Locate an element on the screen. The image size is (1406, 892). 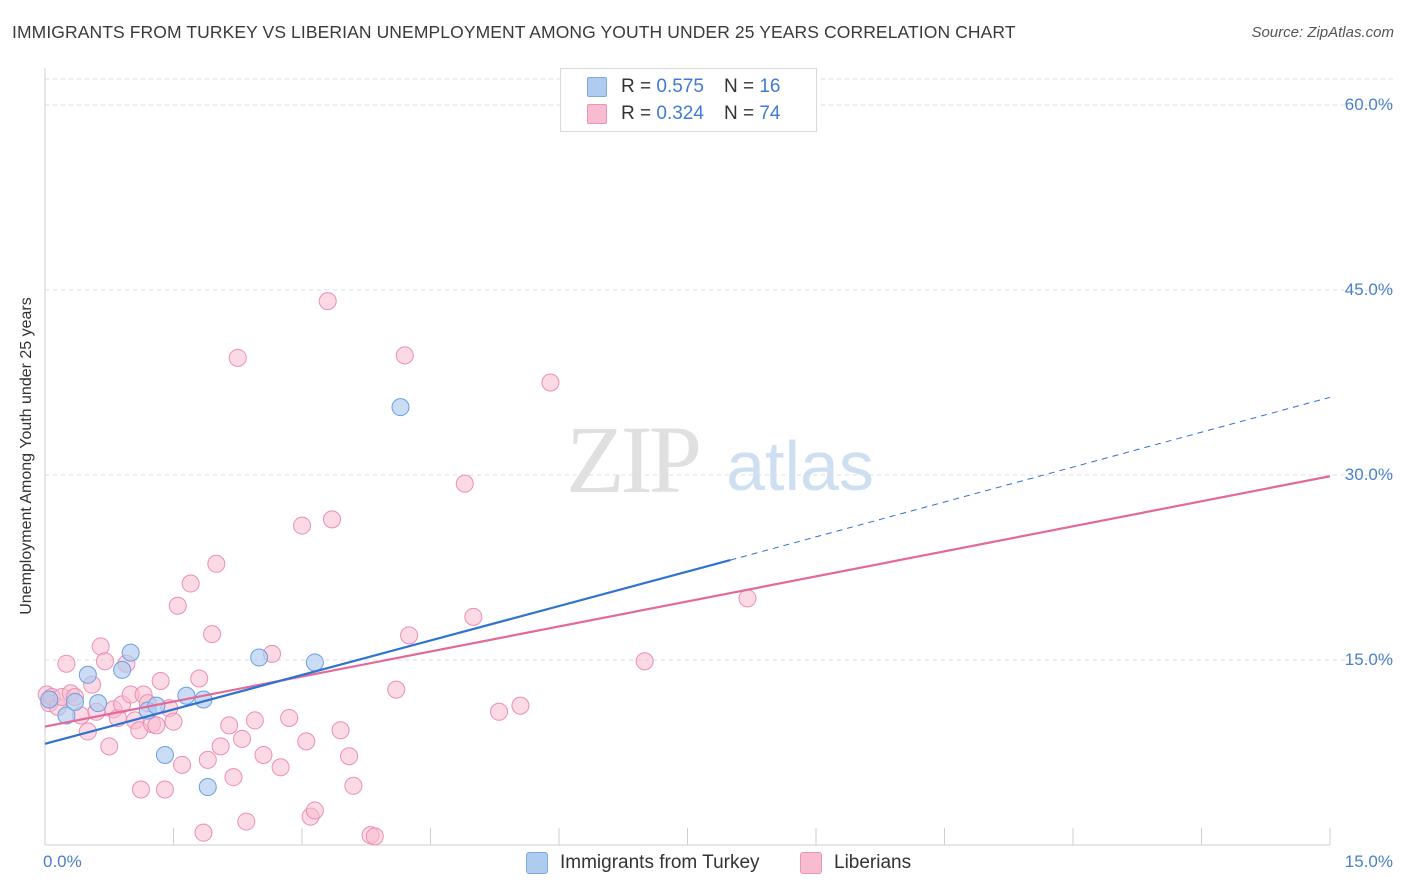
bottom-legend-turkey: Immigrants from Turkey is located at coordinates (643, 863).